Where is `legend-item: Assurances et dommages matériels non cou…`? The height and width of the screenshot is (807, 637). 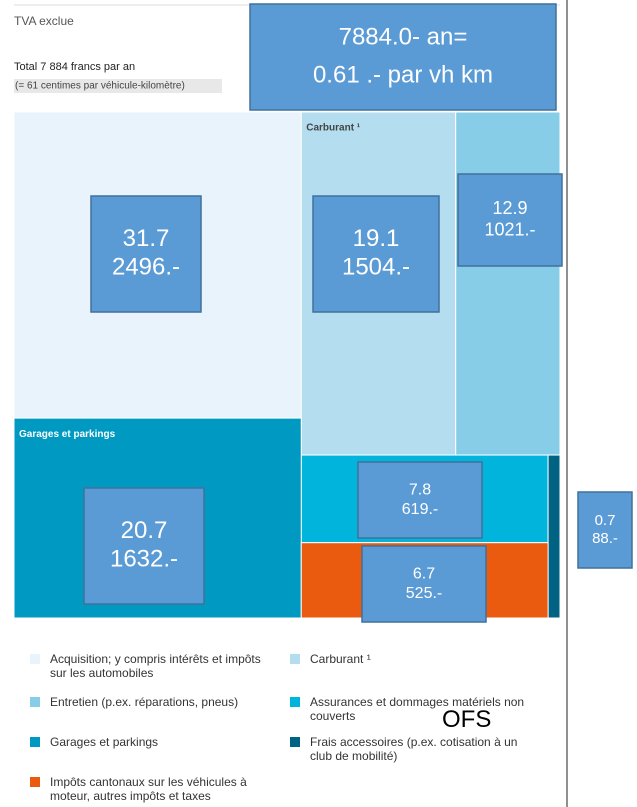
legend-item: Assurances et dommages matériels non cou… is located at coordinates (415, 709).